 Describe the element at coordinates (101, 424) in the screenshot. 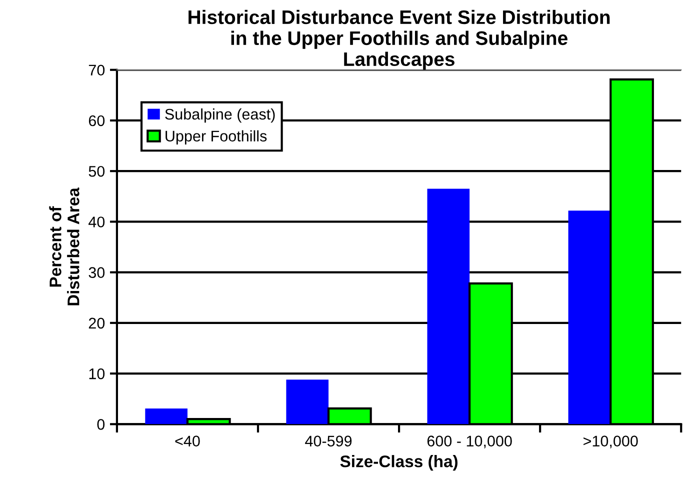

I see `y-tick-label: 0` at that location.